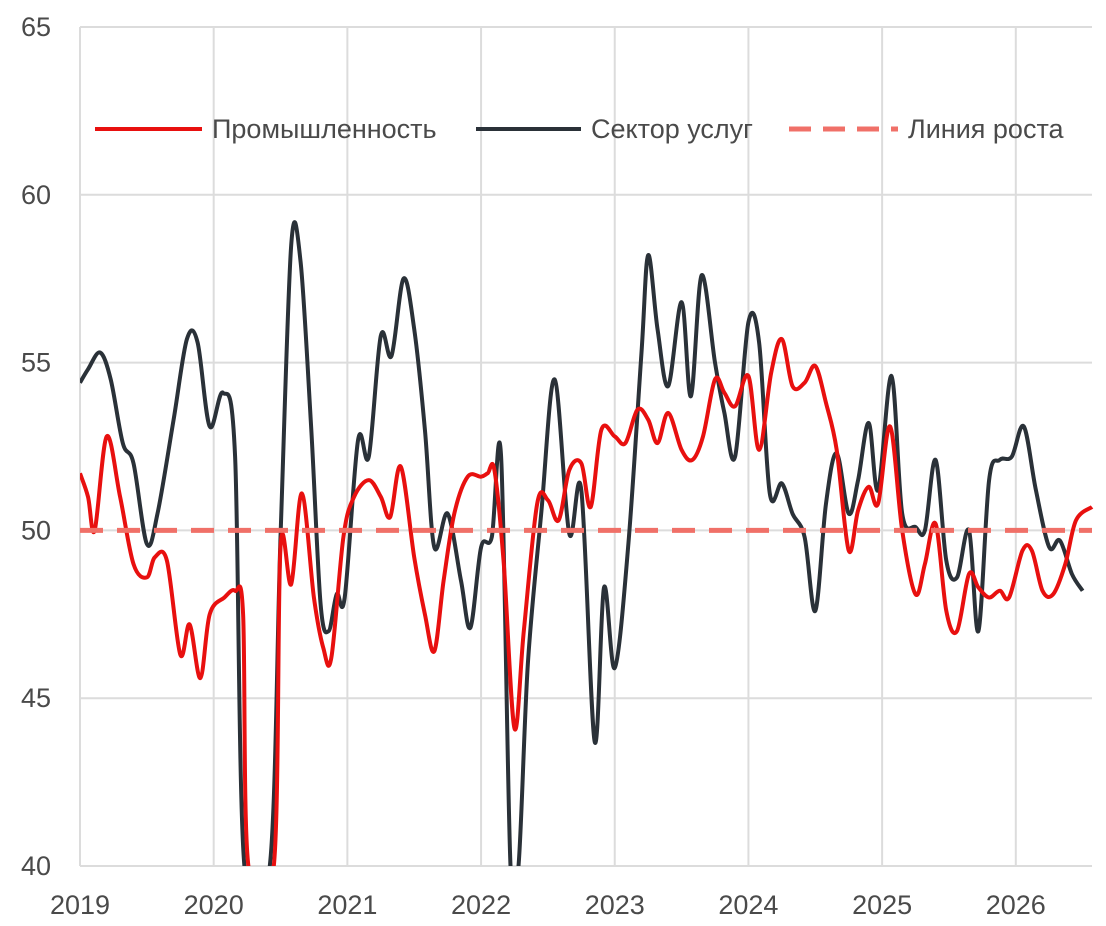 The width and height of the screenshot is (1106, 926). I want to click on y-tick-label: 60, so click(36, 195).